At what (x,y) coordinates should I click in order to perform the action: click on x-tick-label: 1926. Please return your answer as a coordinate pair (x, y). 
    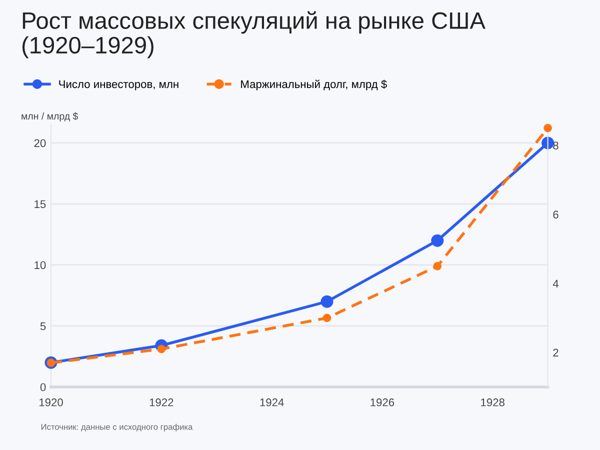
    Looking at the image, I should click on (382, 402).